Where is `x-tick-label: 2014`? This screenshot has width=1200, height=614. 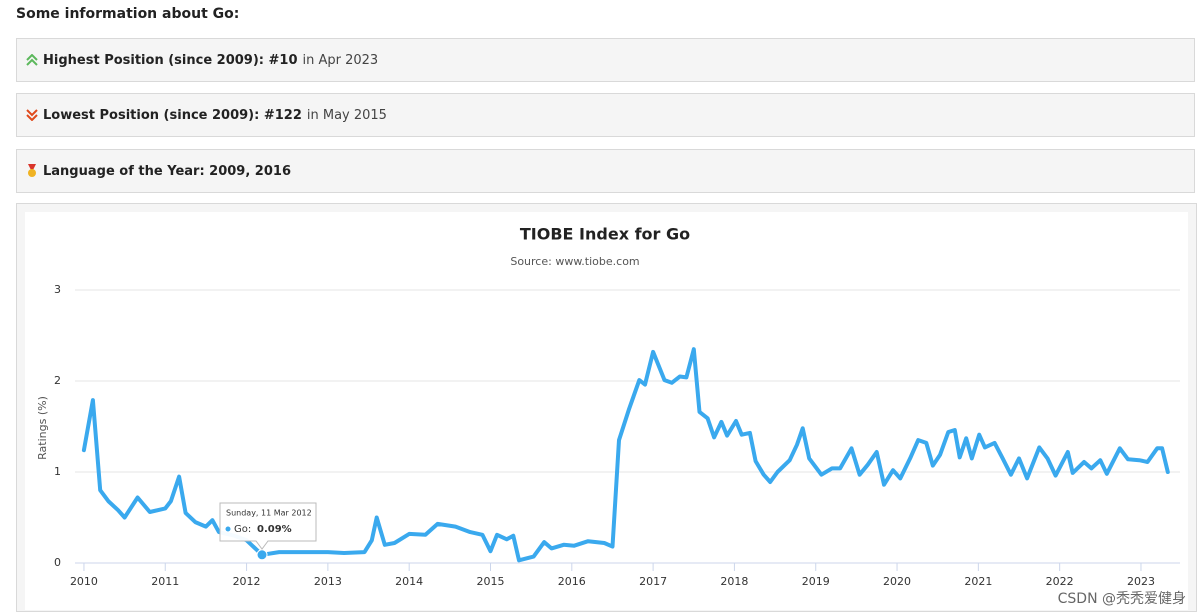
x-tick-label: 2014 is located at coordinates (409, 581).